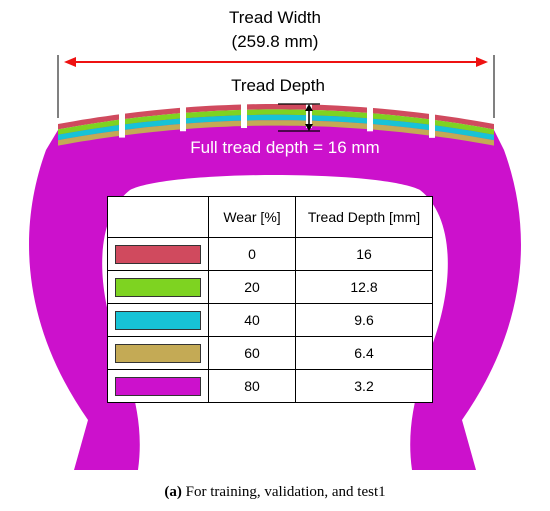 The image size is (550, 511). Describe the element at coordinates (252, 287) in the screenshot. I see `wear-cell: 20` at that location.